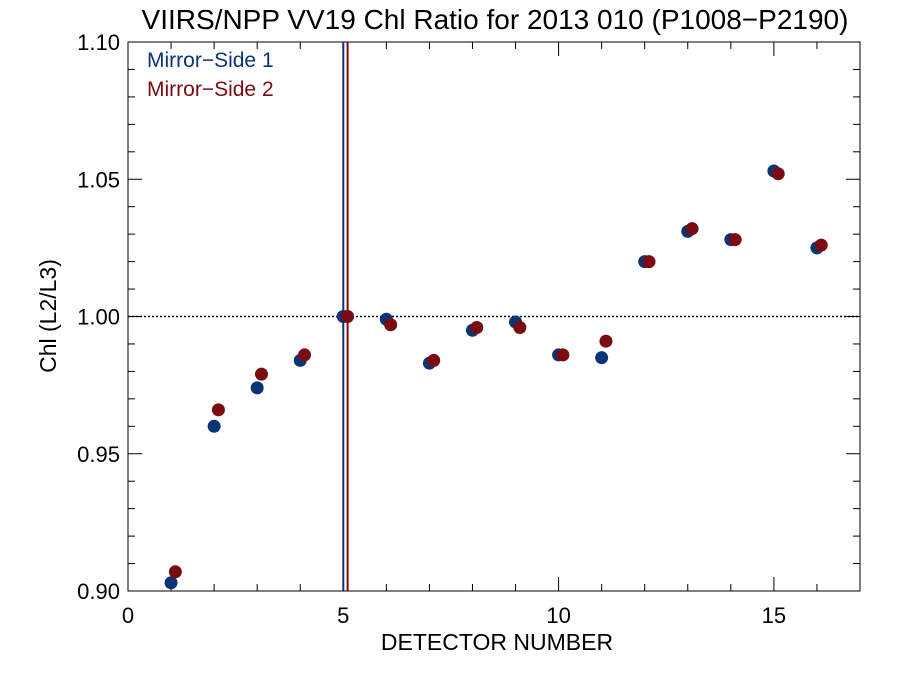 The width and height of the screenshot is (900, 675). What do you see at coordinates (48, 316) in the screenshot?
I see `y-axis-label: Chl (L2/L3)` at bounding box center [48, 316].